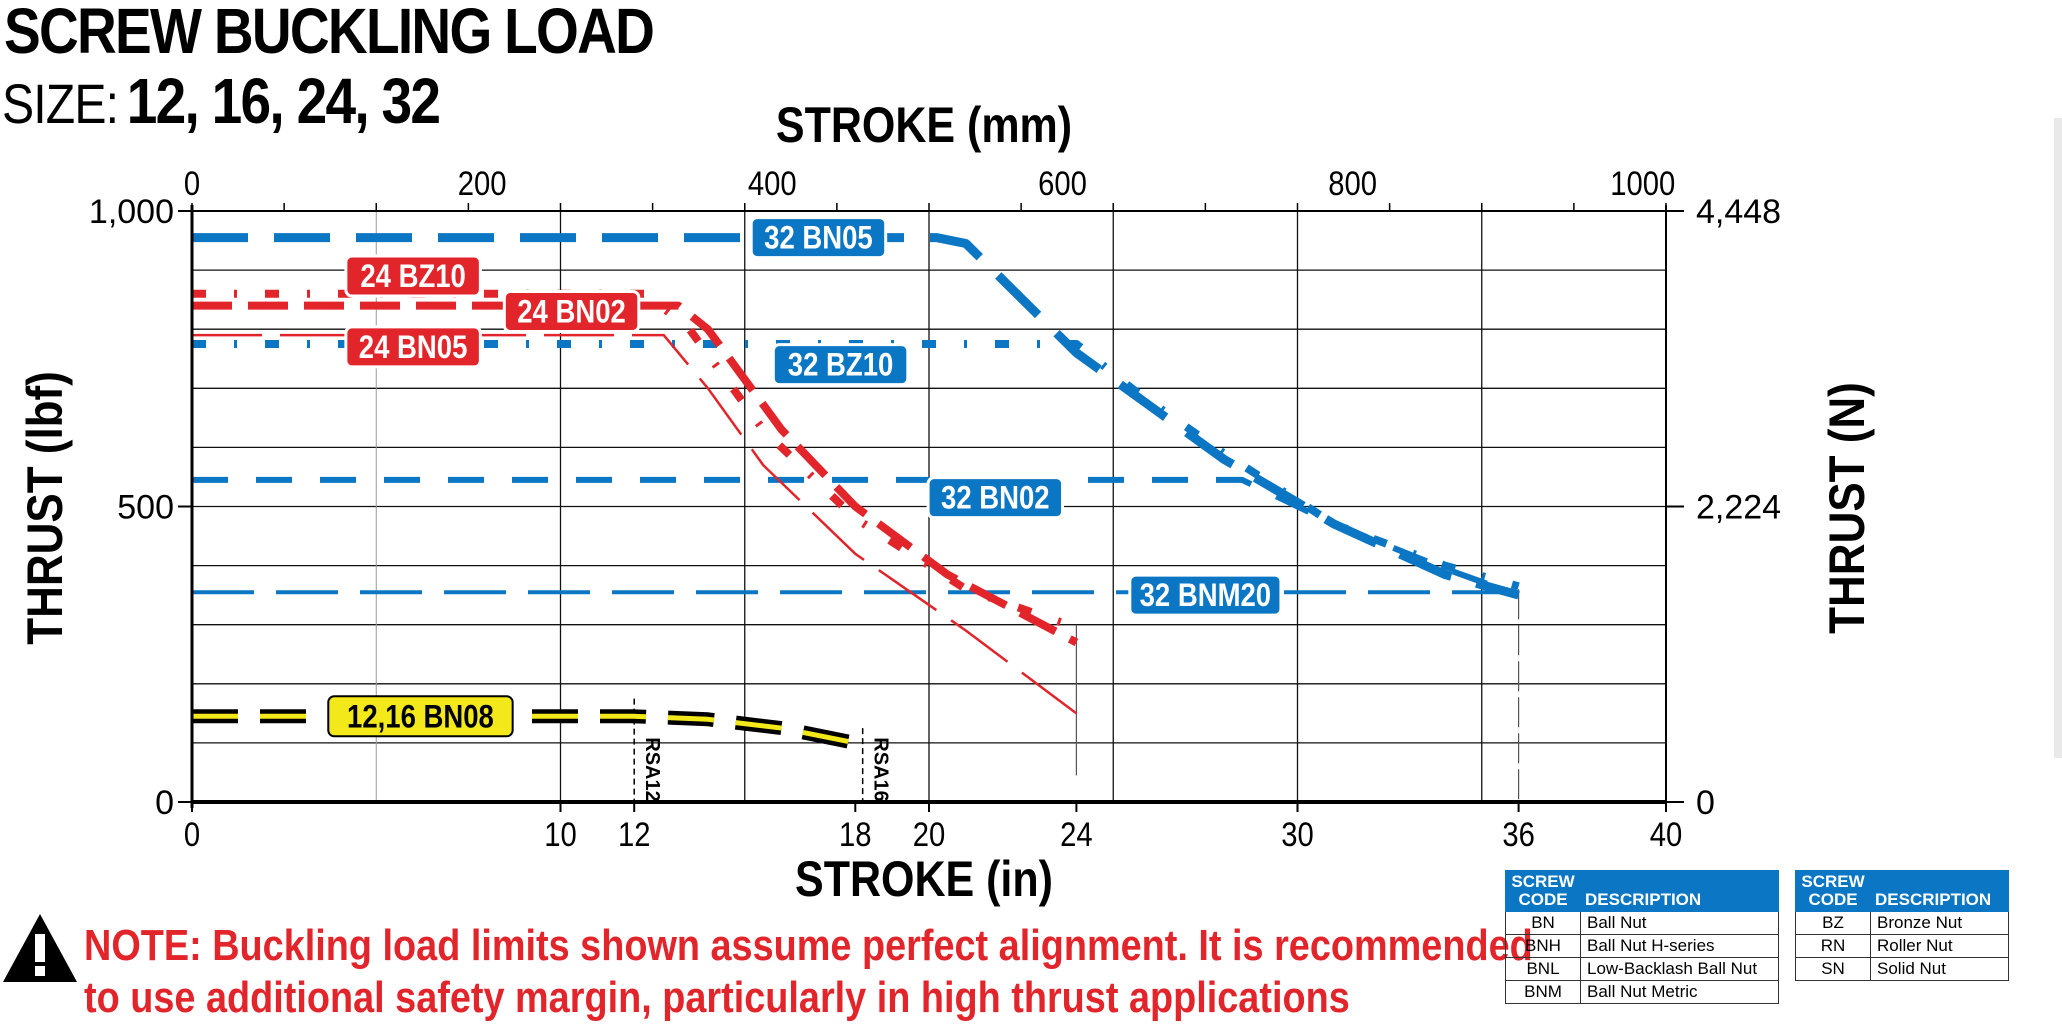 The image size is (2062, 1024). I want to click on series-label-24-bn05: 24 BN05, so click(413, 347).